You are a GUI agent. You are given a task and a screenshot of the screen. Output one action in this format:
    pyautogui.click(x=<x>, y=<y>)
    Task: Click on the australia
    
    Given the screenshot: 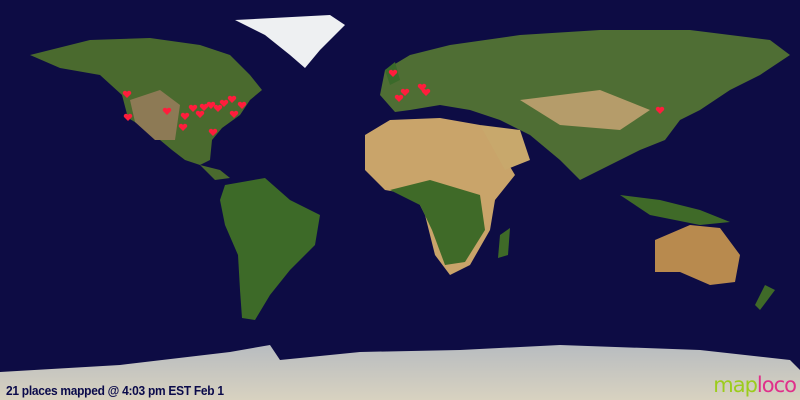 What is the action you would take?
    pyautogui.click(x=697, y=255)
    